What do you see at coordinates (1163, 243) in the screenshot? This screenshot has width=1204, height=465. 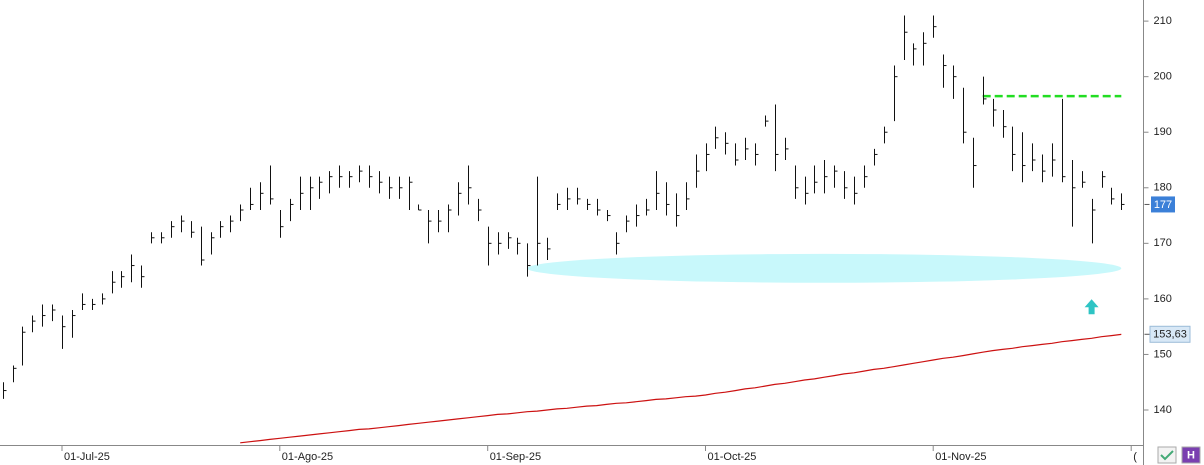 I see `y-tick-label: 170` at bounding box center [1163, 243].